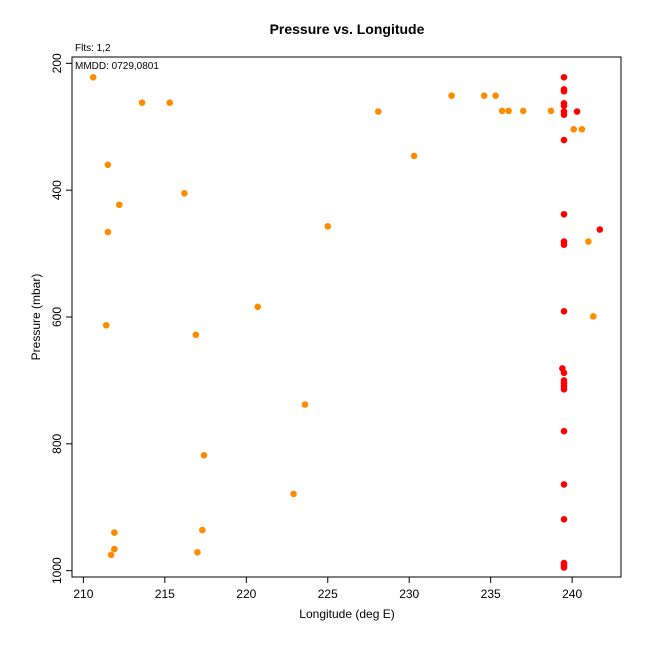  I want to click on y-axis-label: Pressure (mbar), so click(36, 317).